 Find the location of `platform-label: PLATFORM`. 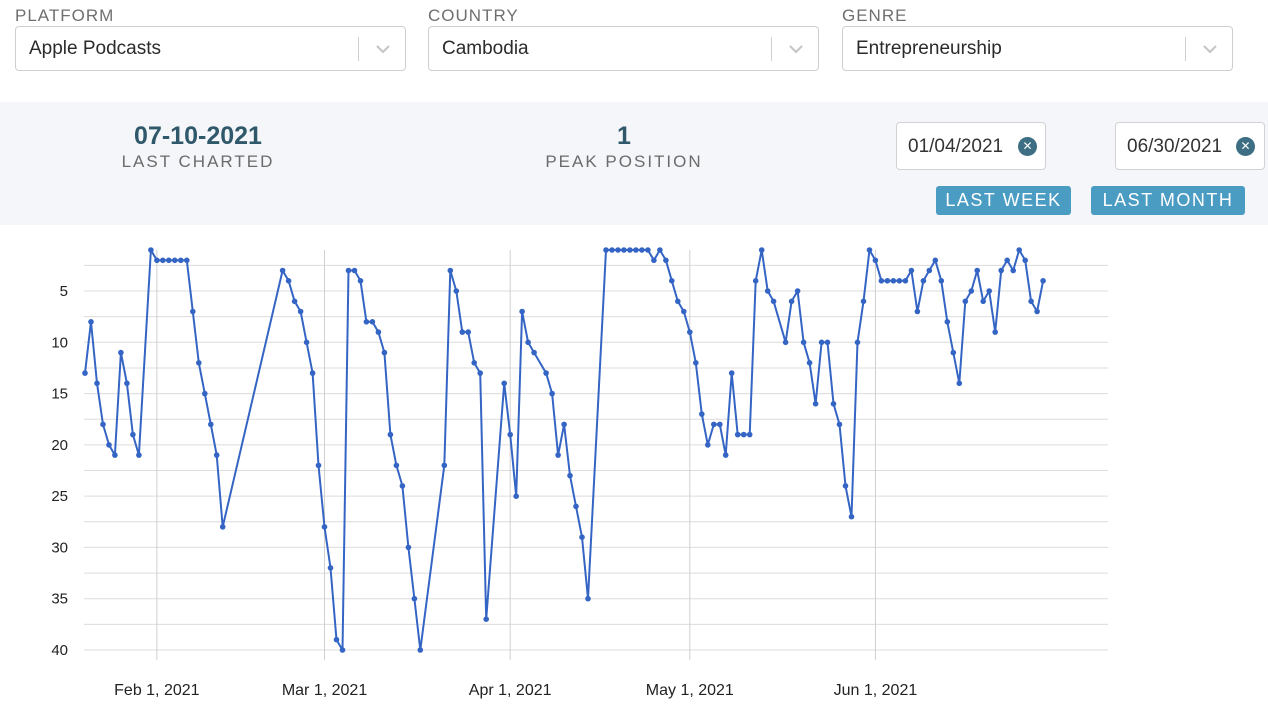

platform-label: PLATFORM is located at coordinates (65, 15).